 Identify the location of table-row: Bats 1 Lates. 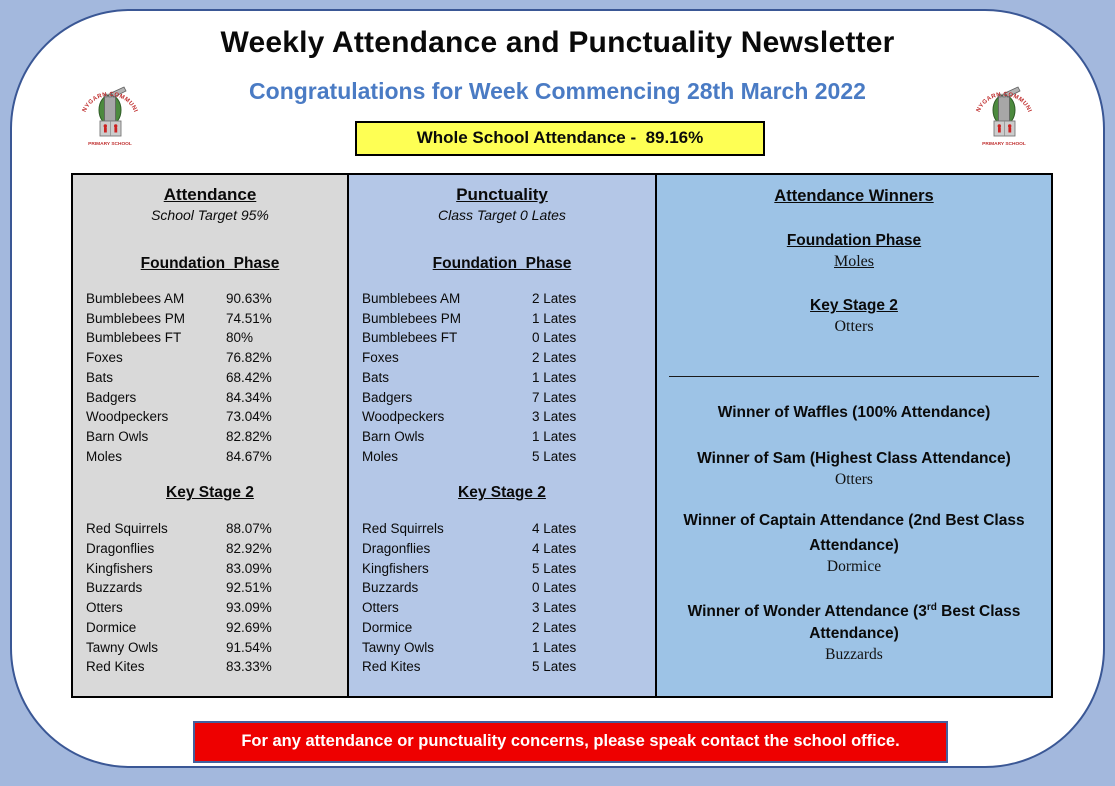
(508, 378).